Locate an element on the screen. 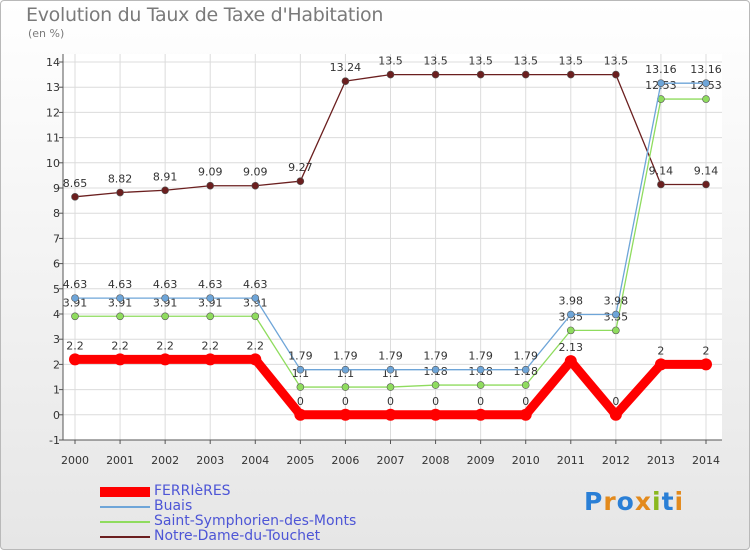  y-tick-label: 10 is located at coordinates (53, 163).